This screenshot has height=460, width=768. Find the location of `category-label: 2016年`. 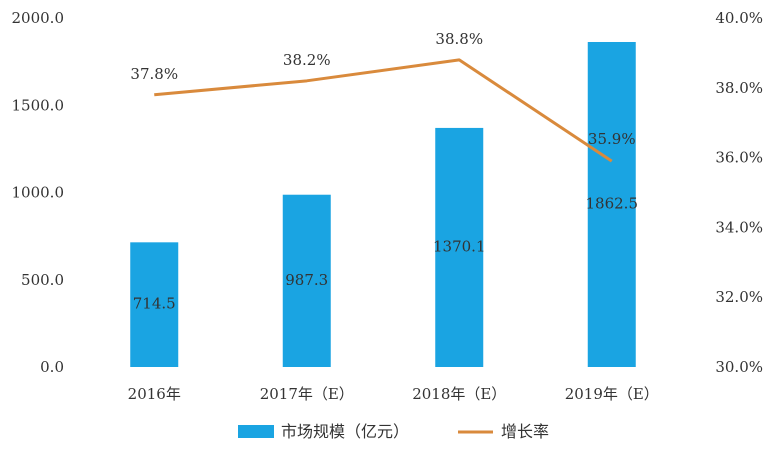

category-label: 2016年 is located at coordinates (154, 394).